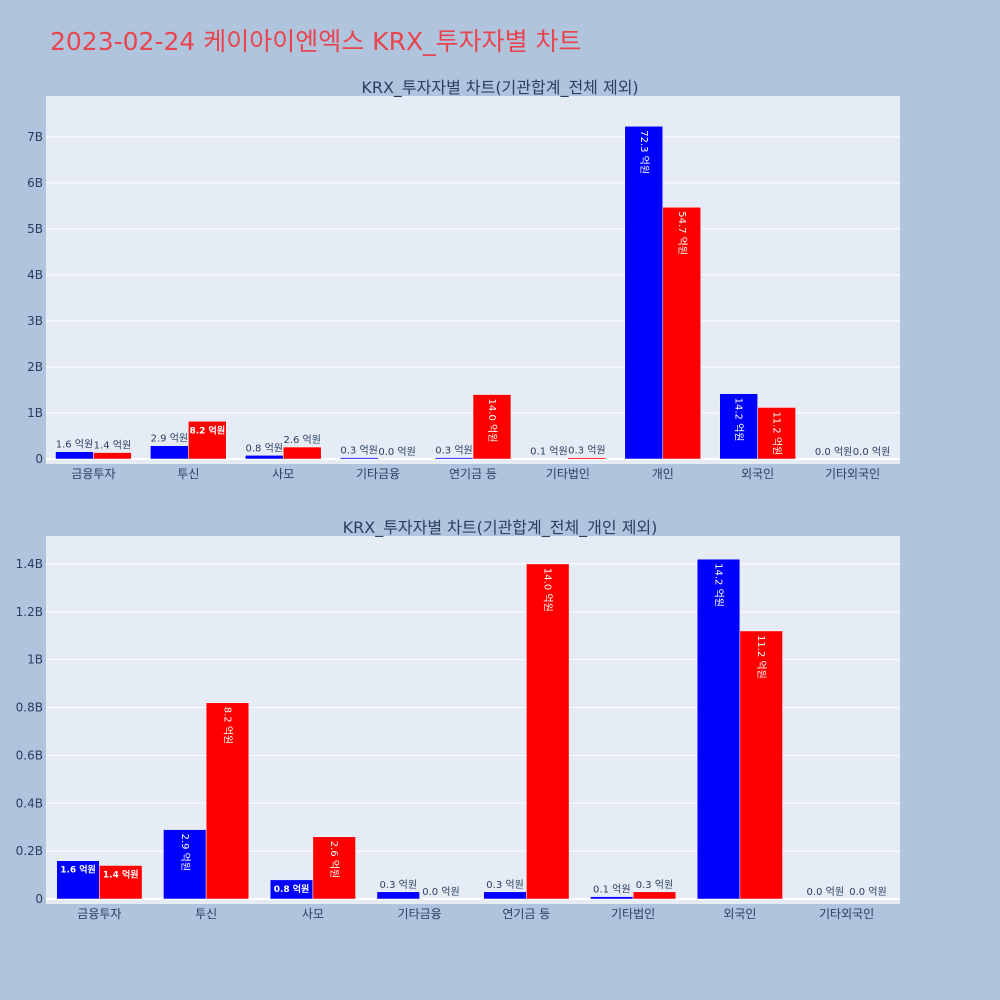  What do you see at coordinates (29, 708) in the screenshot?
I see `y-tick-label: 0.8B` at bounding box center [29, 708].